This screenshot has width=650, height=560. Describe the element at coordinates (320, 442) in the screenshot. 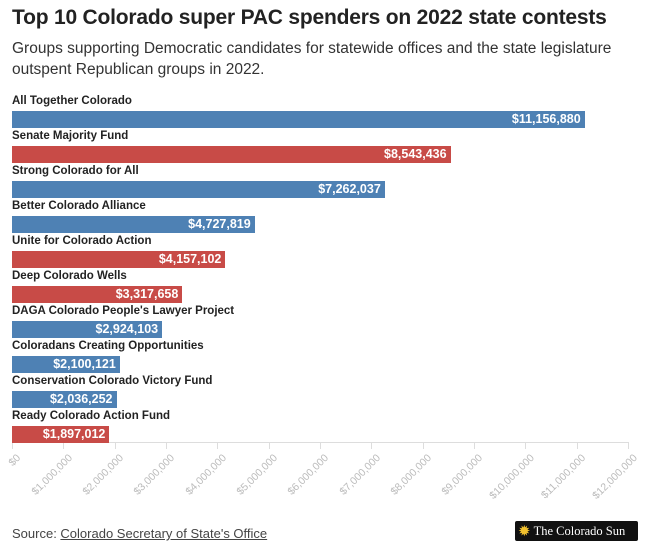

I see `x-axis-line` at that location.